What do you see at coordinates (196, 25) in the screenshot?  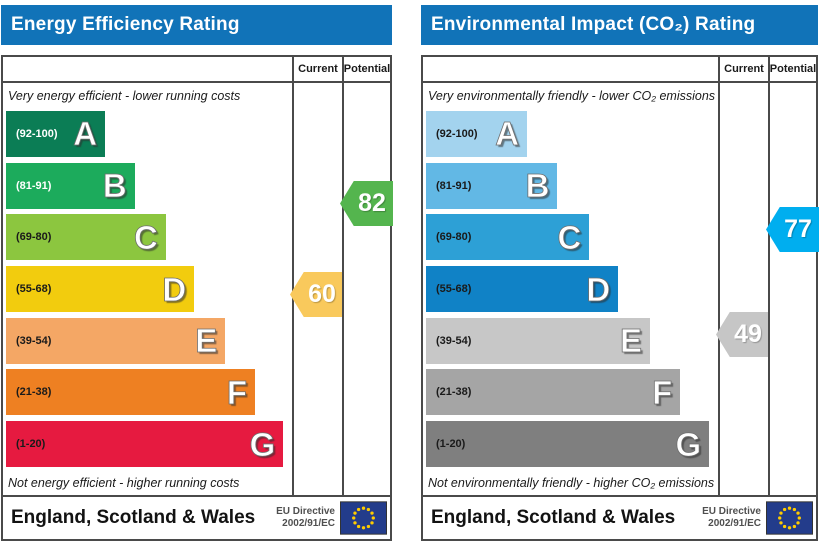 I see `panel-title: Energy Efficiency Rating` at bounding box center [196, 25].